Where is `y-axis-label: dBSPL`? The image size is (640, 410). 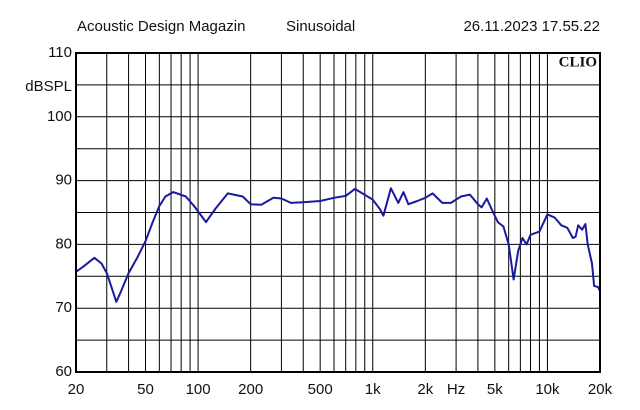
y-axis-label: dBSPL is located at coordinates (48, 86).